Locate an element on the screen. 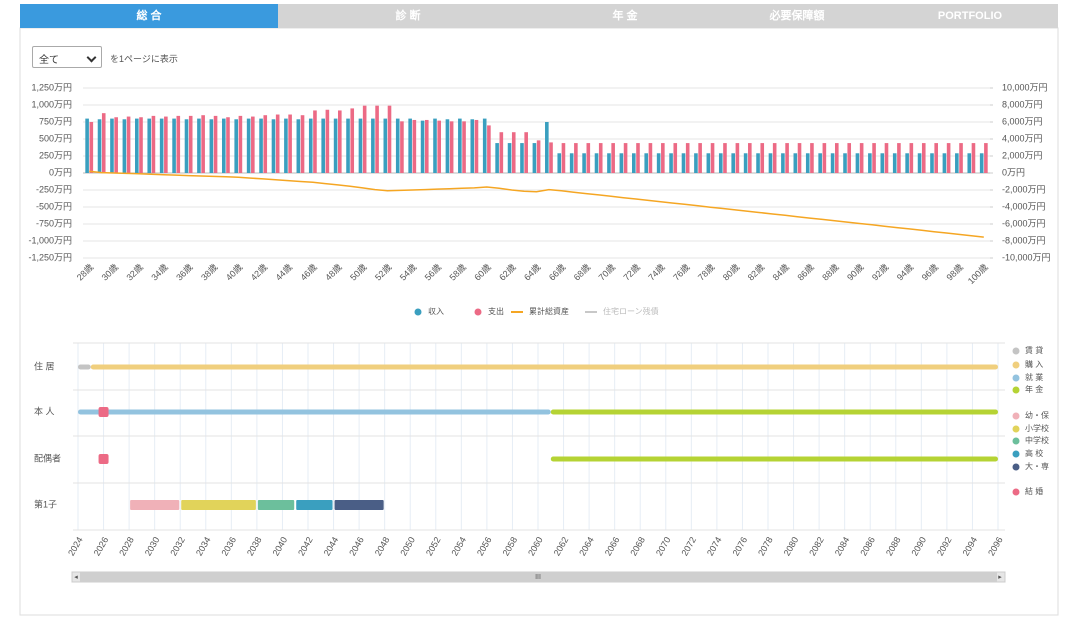  scroll-thumb is located at coordinates (538, 577).